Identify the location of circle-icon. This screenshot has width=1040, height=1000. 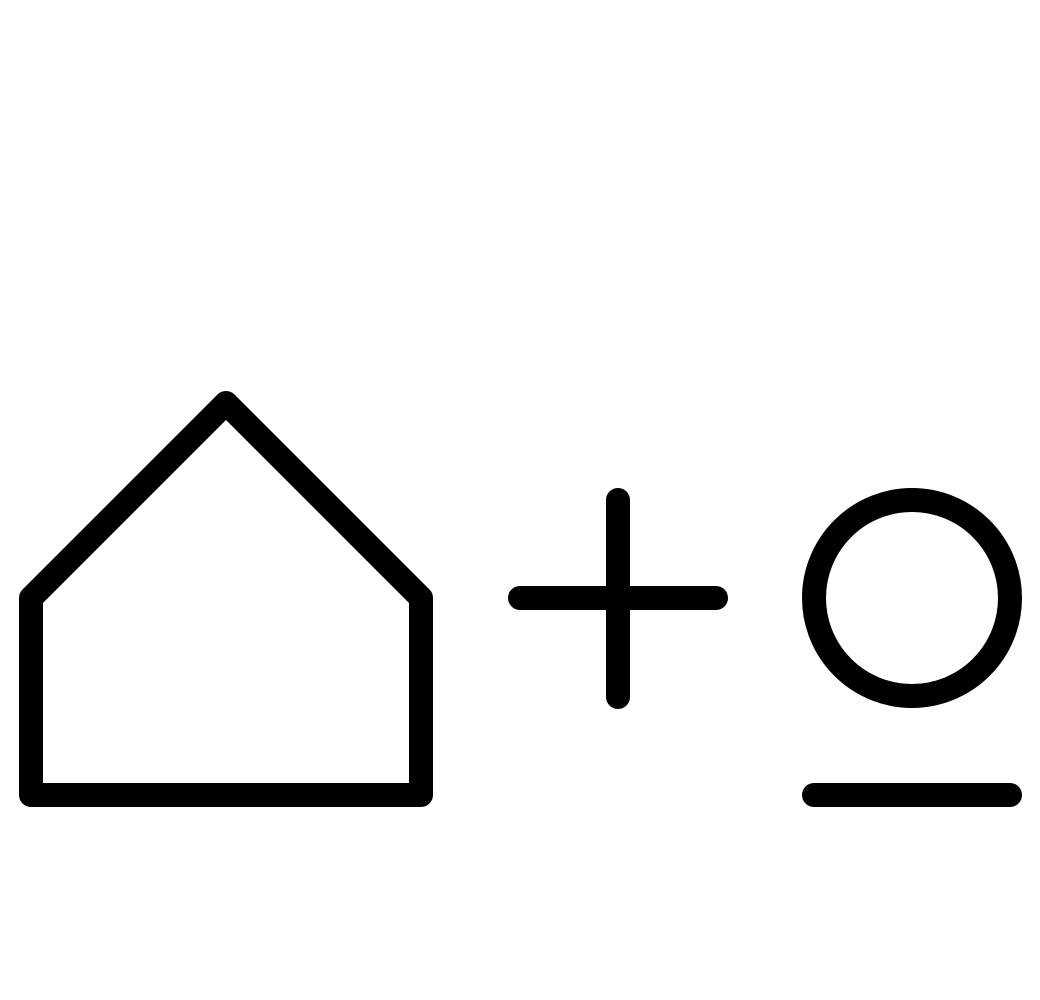
(912, 598).